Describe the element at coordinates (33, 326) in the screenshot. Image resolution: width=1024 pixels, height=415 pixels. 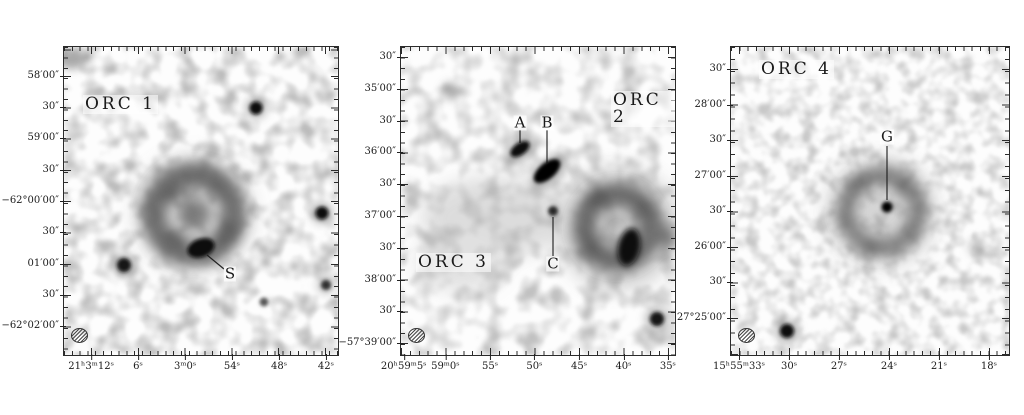
I see `y-tick-label: −62°02′00″` at that location.